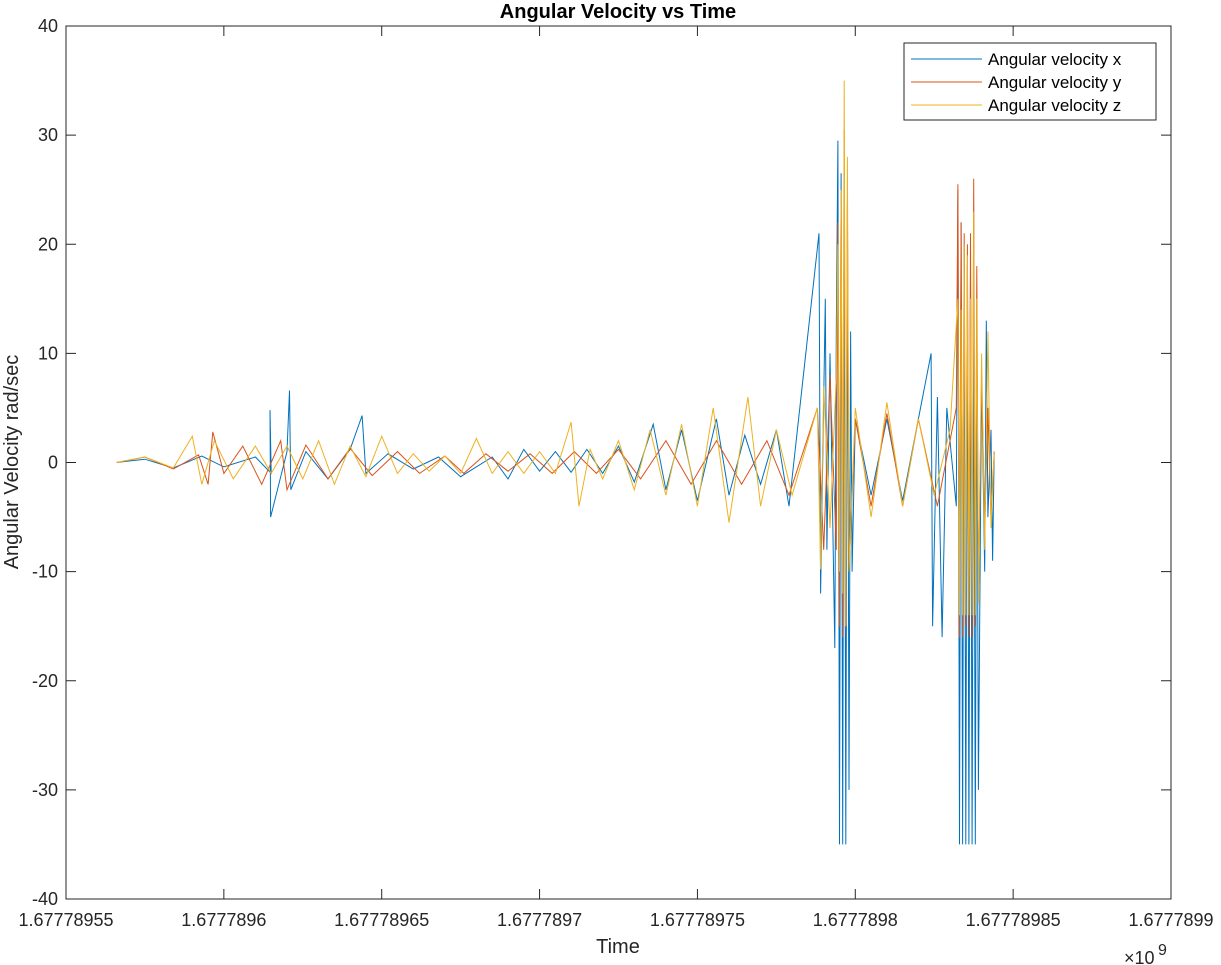  I want to click on chart-title: Angular Velocity vs Time, so click(618, 12).